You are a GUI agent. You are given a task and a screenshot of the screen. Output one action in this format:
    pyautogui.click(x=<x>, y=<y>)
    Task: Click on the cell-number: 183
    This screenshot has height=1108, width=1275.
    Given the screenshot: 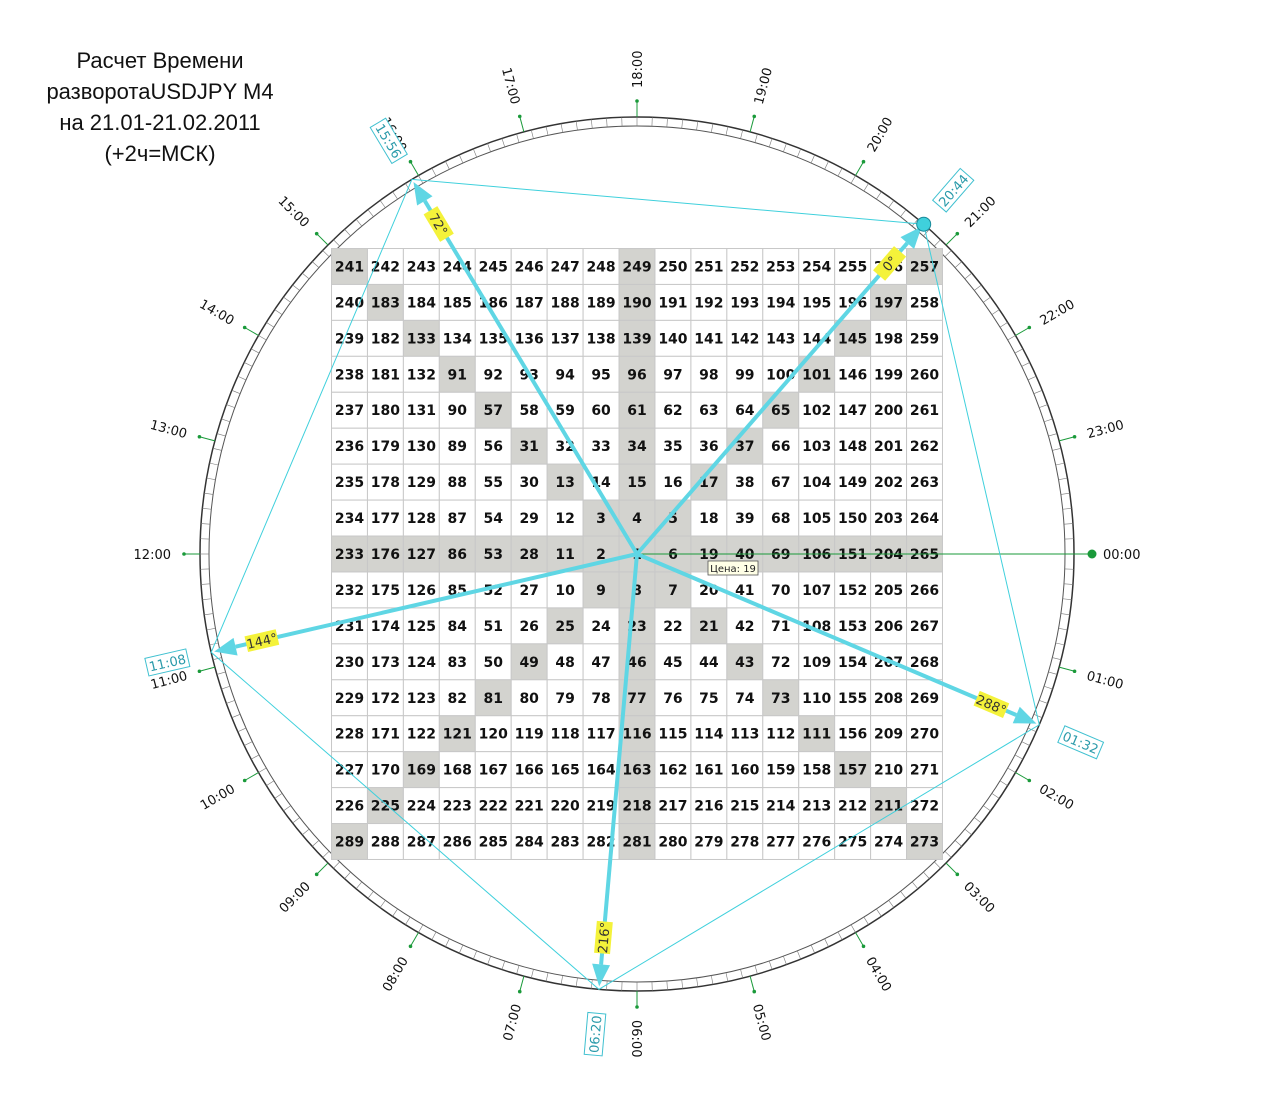 What is the action you would take?
    pyautogui.click(x=385, y=303)
    